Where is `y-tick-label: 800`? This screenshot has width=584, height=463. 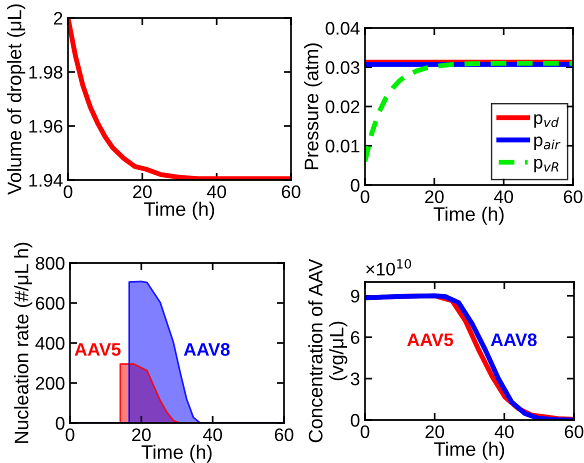 y-tick-label: 800 is located at coordinates (50, 263).